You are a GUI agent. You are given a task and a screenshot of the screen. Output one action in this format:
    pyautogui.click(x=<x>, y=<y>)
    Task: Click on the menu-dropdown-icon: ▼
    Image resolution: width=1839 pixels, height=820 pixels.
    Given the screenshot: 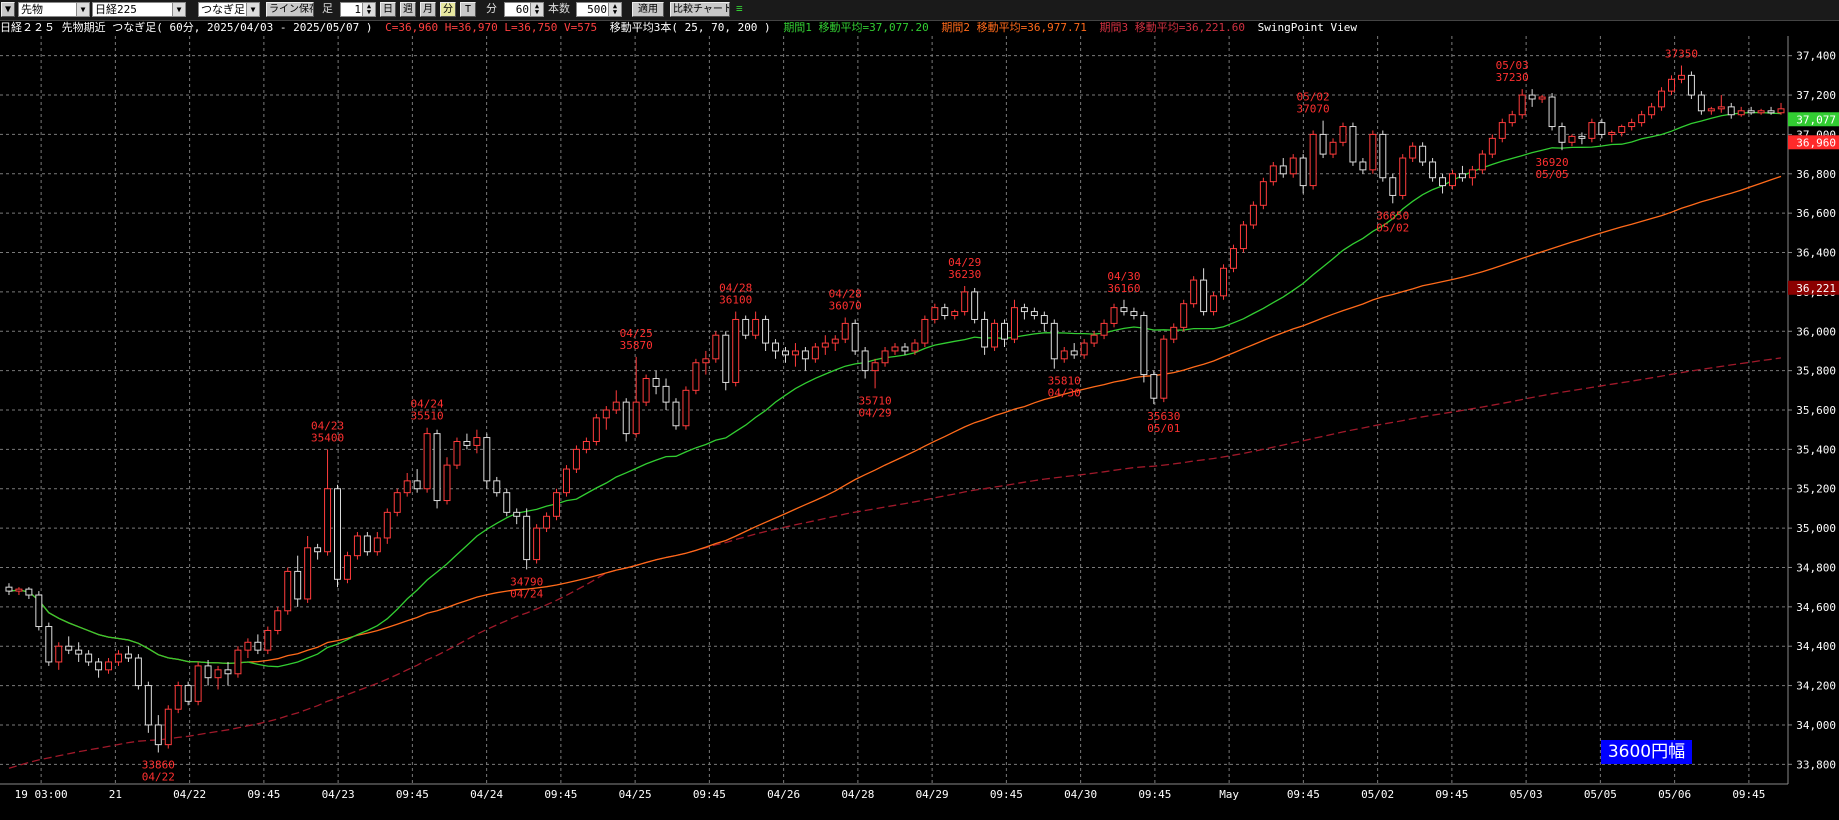 What is the action you would take?
    pyautogui.click(x=8, y=9)
    